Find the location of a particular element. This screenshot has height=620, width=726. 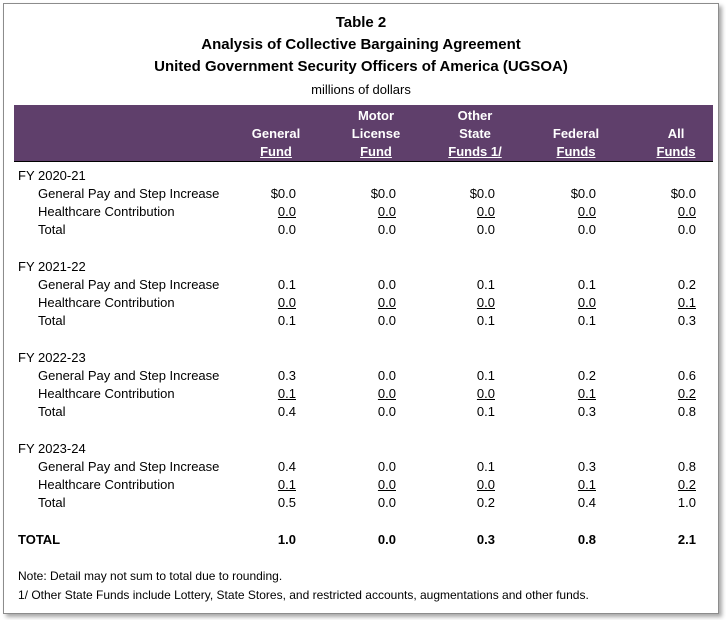

grand-total-value: 0.8 is located at coordinates (586, 539).